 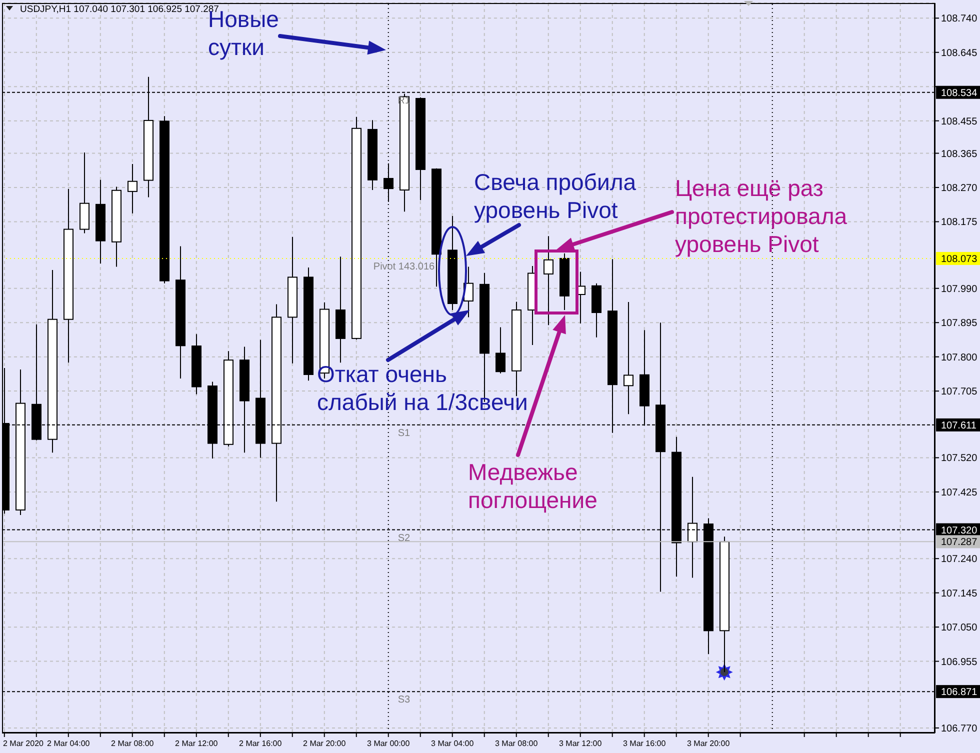 I want to click on x-tick-label: 3 Mar 20:00, so click(x=708, y=743).